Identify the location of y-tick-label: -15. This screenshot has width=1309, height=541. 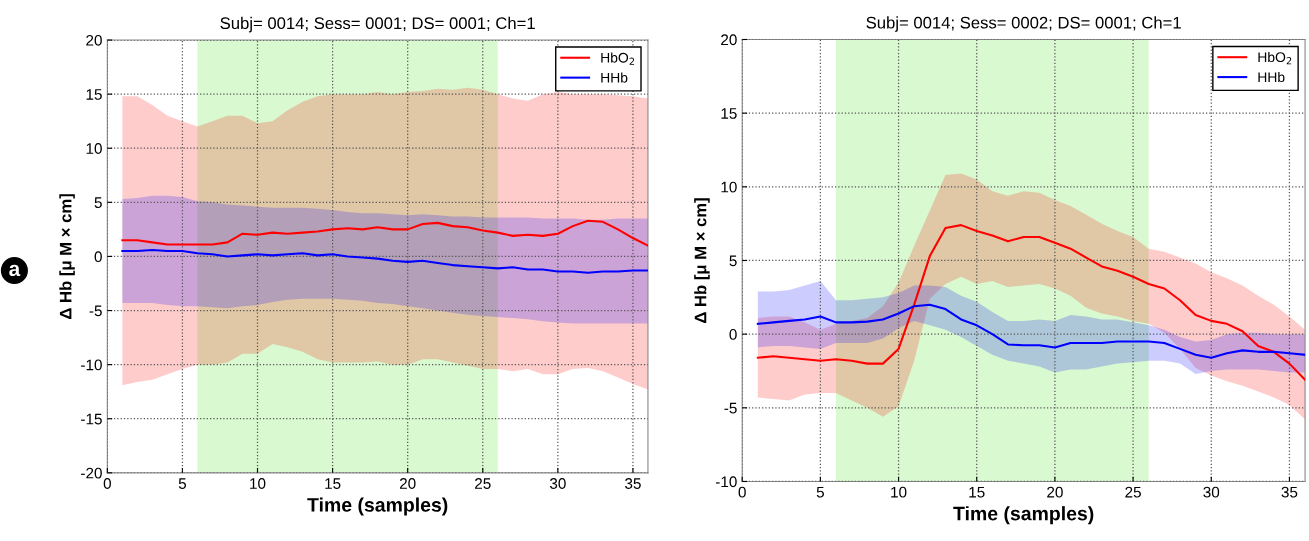
(91, 419).